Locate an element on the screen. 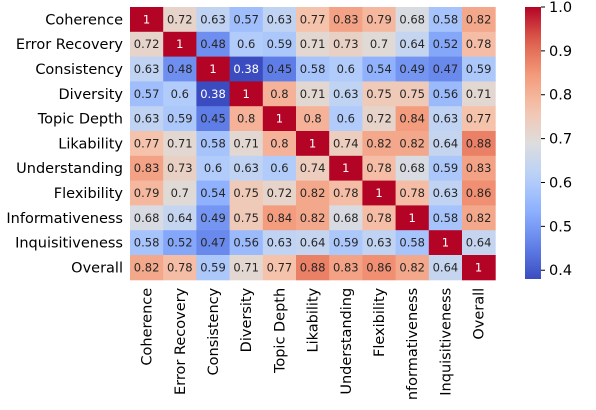  heatmap-cell-topic-depth-understanding is located at coordinates (346, 119).